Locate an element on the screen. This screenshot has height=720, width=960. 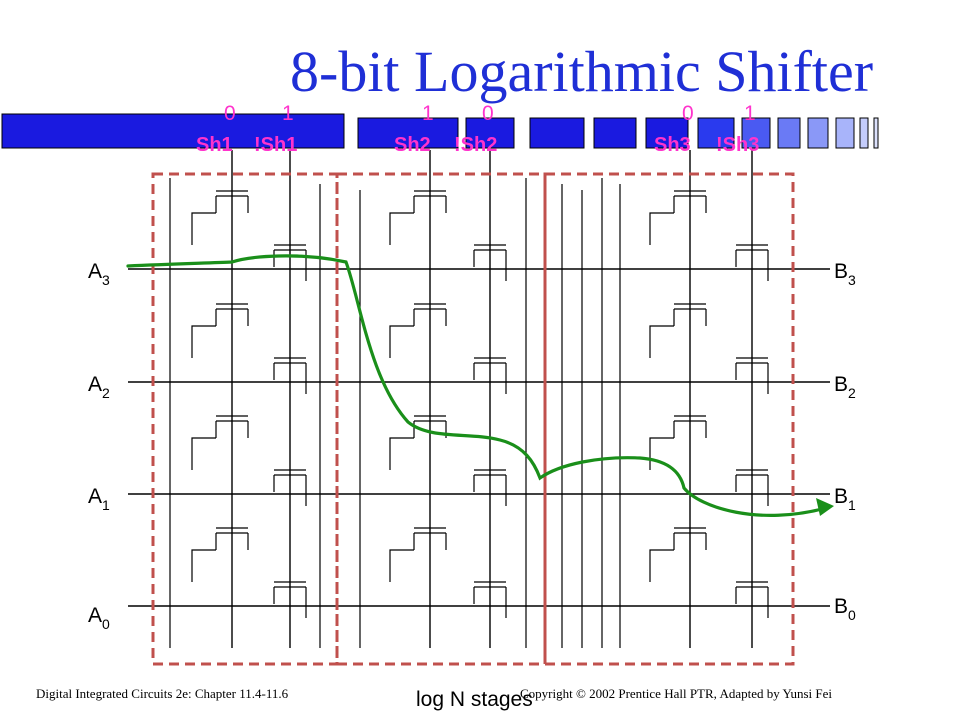
input-label-a3-letter: A is located at coordinates (95, 271).